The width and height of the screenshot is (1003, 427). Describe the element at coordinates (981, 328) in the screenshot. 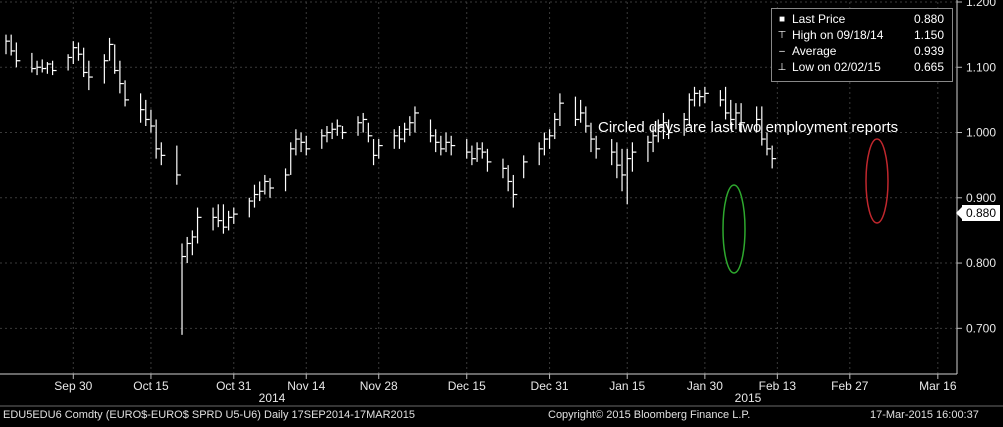

I see `y-tick-label: 0.700` at that location.